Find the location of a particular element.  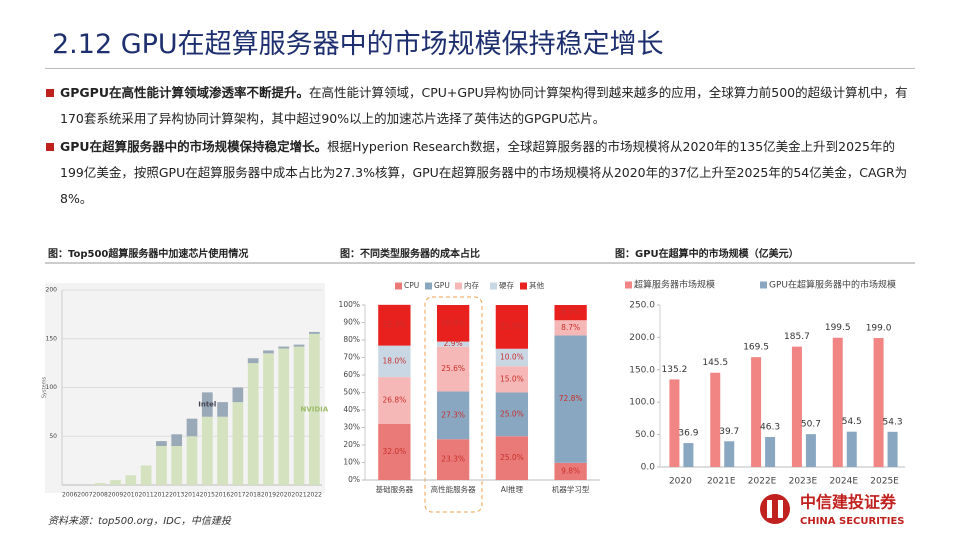

value-label: 25.0% is located at coordinates (512, 326).